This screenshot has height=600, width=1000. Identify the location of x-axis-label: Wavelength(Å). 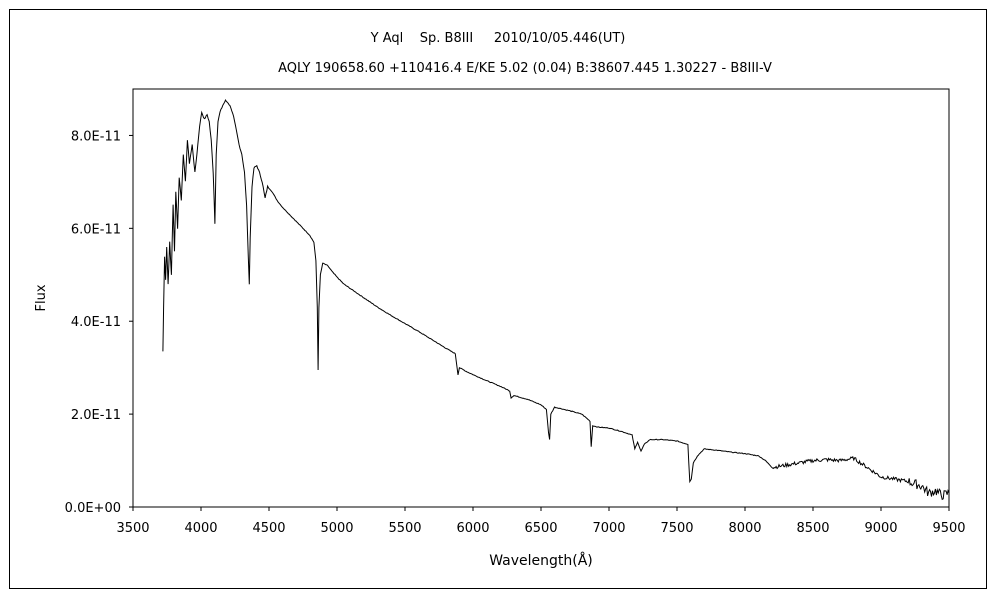
(541, 560).